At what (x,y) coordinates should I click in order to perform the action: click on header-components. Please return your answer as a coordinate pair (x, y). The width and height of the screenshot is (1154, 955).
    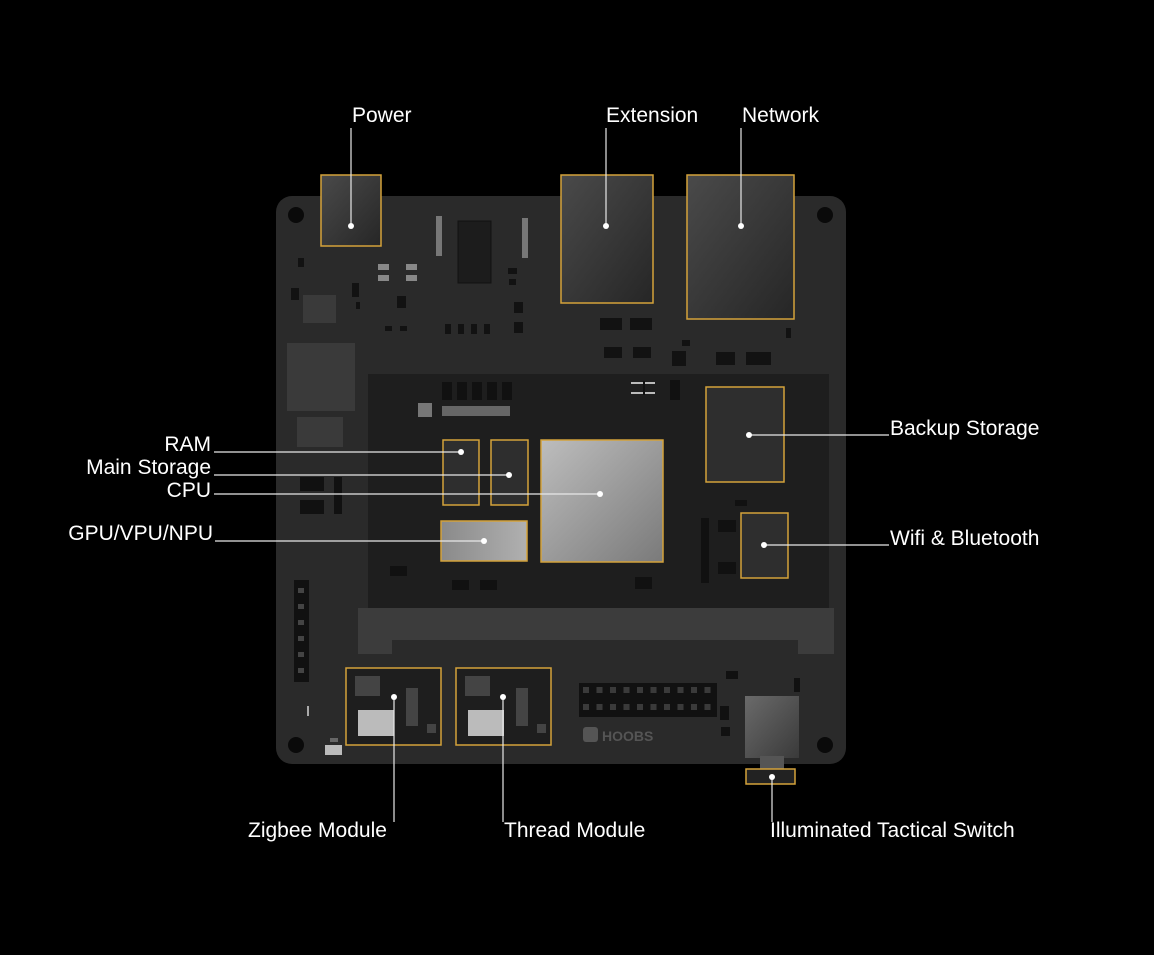
    Looking at the image, I should click on (760, 703).